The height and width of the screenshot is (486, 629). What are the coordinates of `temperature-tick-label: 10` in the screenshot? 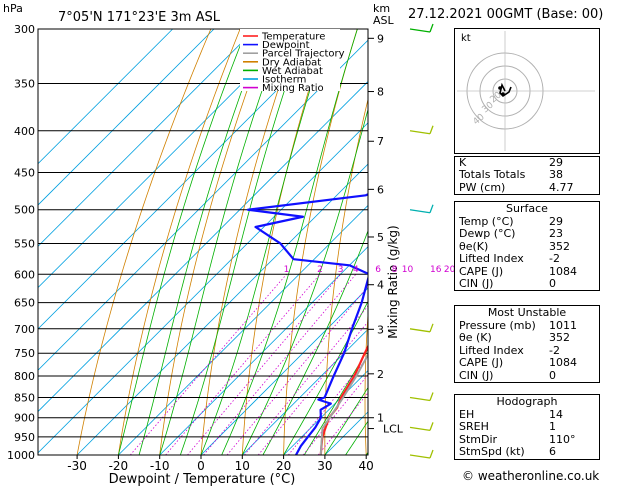 It's located at (242, 466).